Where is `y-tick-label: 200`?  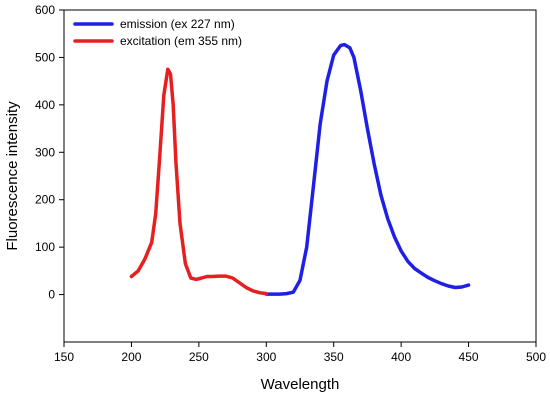 y-tick-label: 200 is located at coordinates (45, 200).